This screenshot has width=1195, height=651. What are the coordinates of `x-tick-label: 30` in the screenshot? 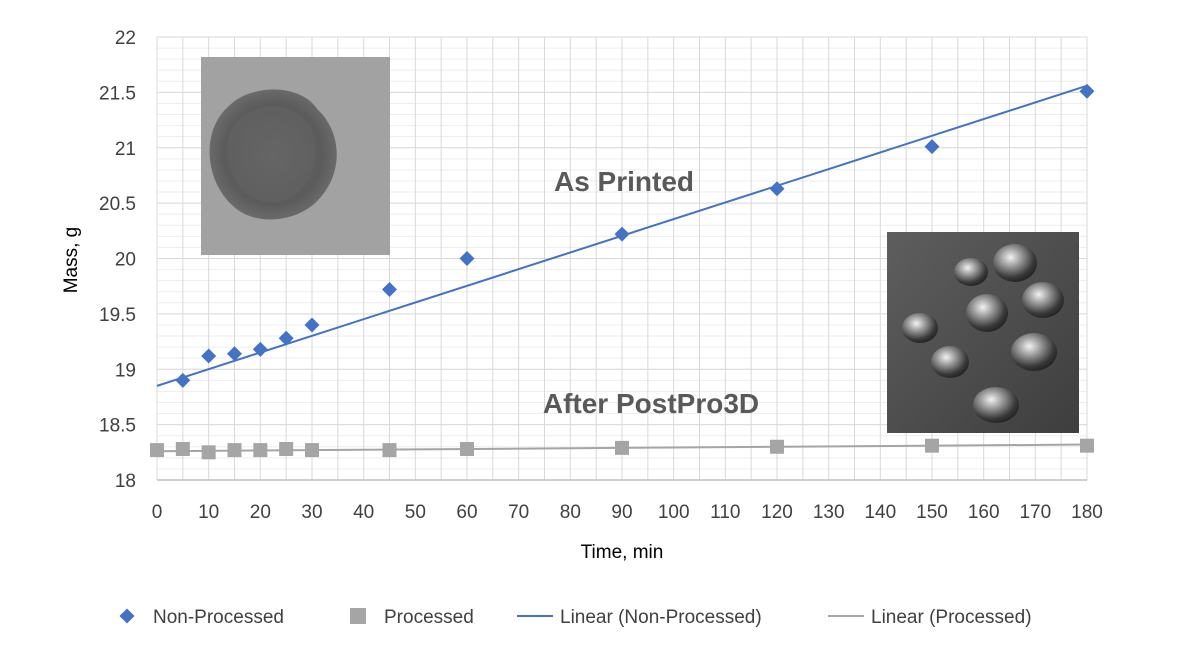 It's located at (311, 512).